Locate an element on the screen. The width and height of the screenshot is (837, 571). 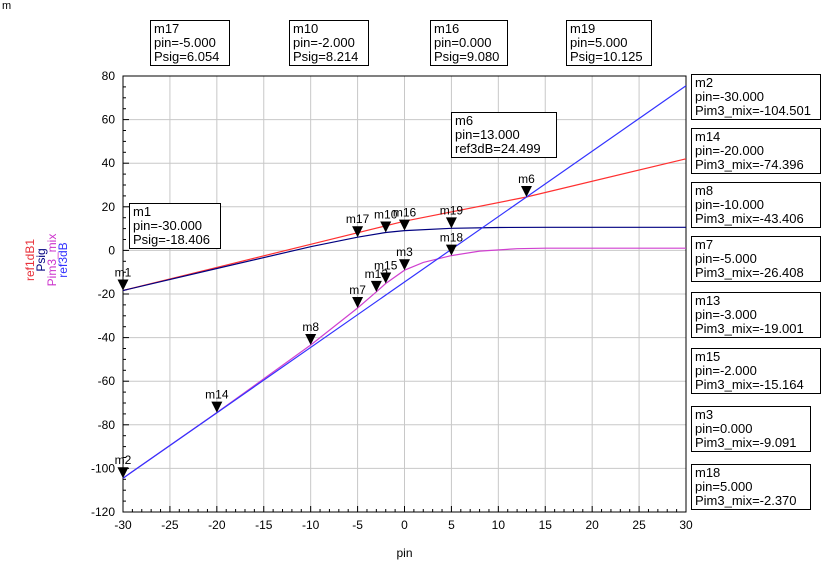
readout-line: pin=-20.000 is located at coordinates (730, 150).